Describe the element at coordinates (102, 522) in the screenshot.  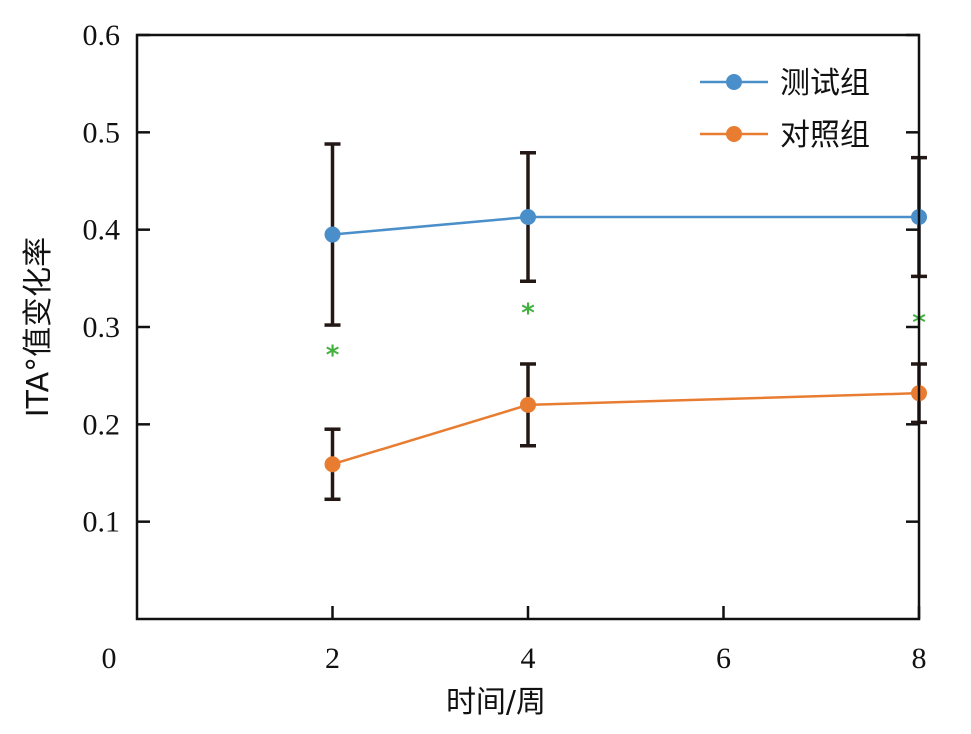
I see `y-tick-label-0: 0.1` at that location.